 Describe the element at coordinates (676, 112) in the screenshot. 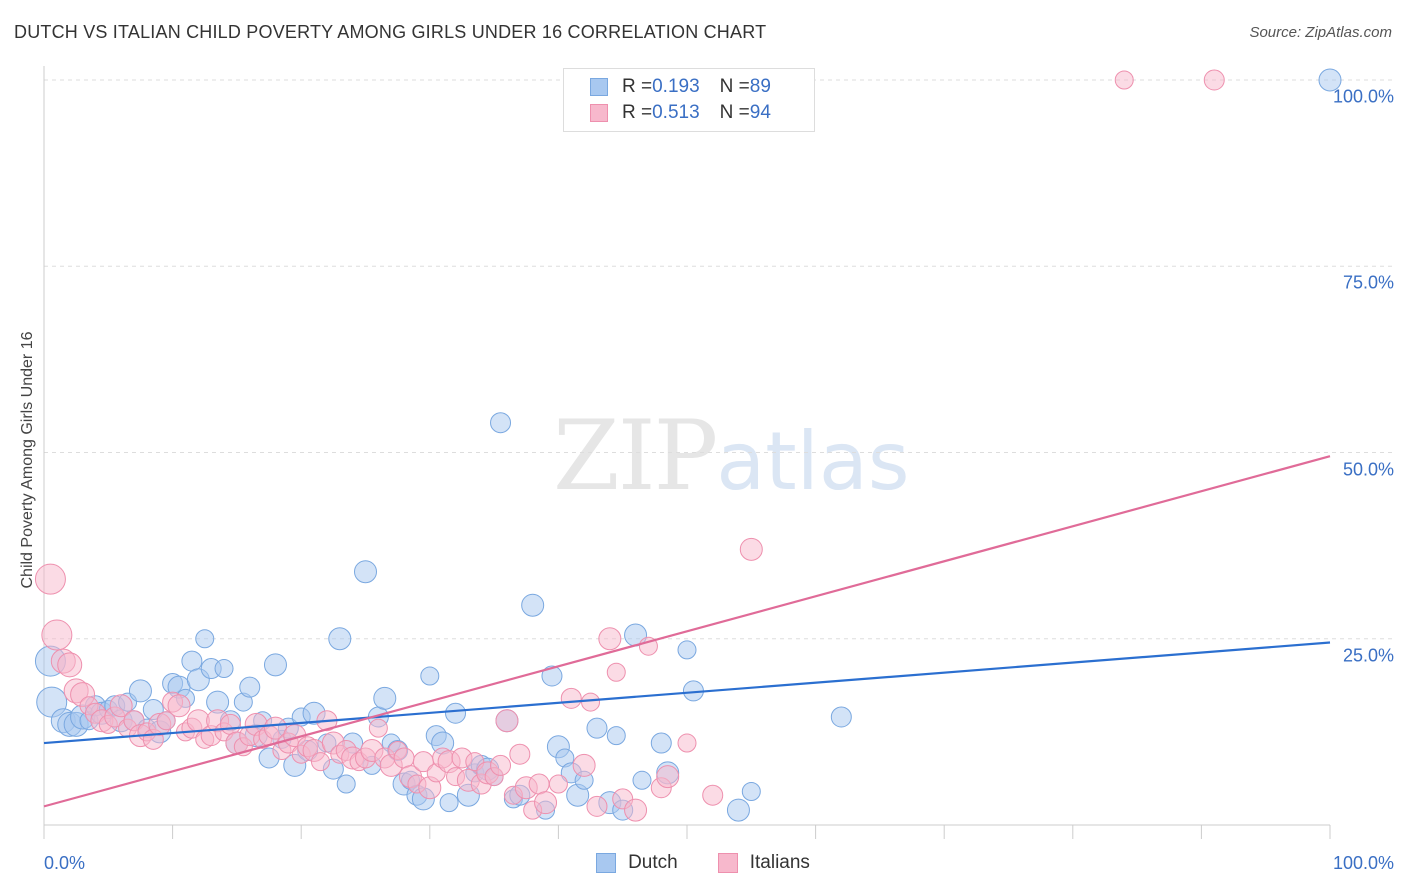

I see `italians-r-value: 0.513` at that location.